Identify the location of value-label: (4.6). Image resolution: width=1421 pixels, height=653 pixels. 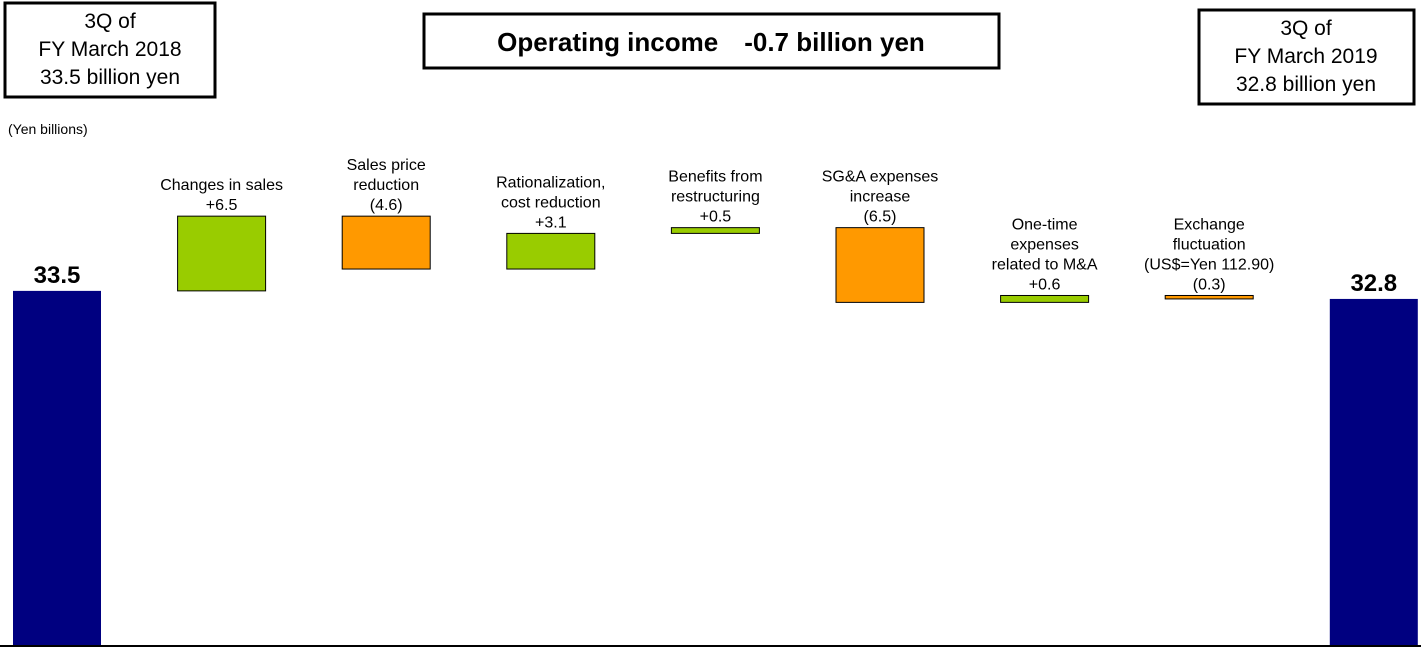
(386, 205).